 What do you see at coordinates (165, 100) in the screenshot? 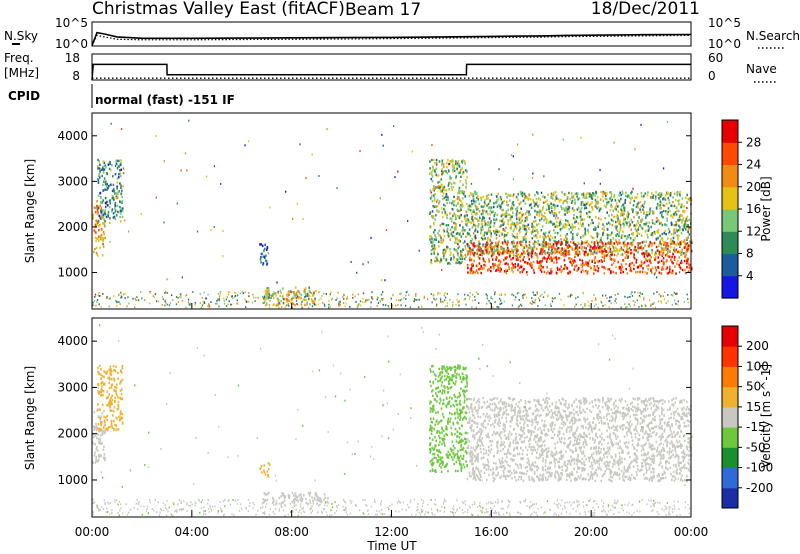
I see `cpid-text: normal (fast) -151 IF` at bounding box center [165, 100].